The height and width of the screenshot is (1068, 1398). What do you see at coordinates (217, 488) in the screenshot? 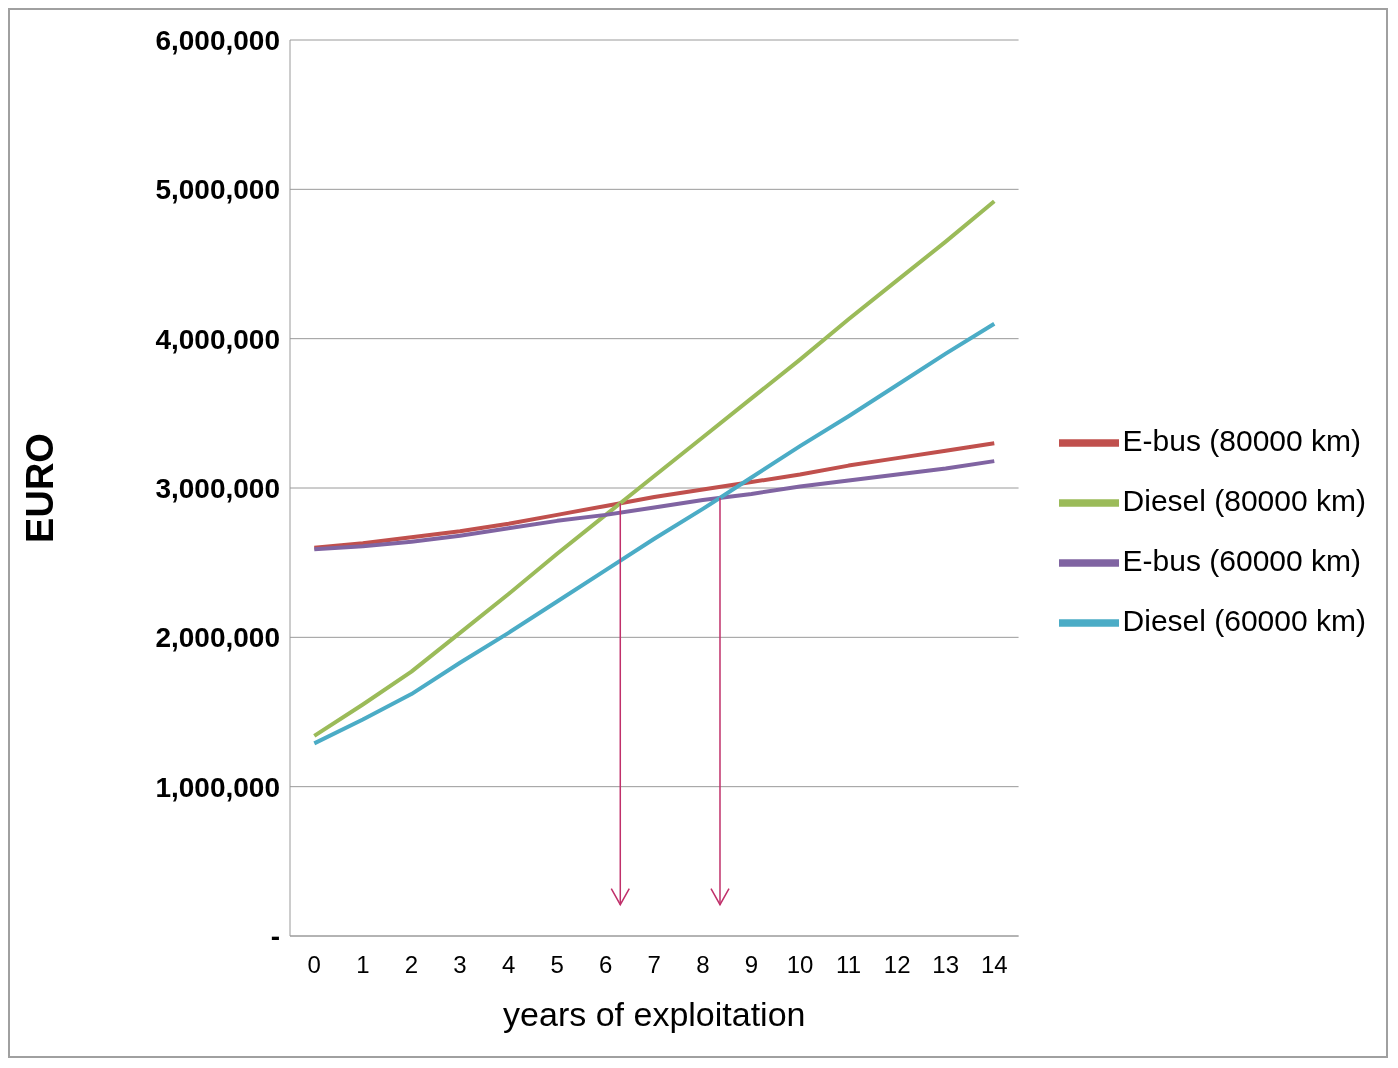
I see `y-tick-label: 3,000,000` at bounding box center [217, 488].